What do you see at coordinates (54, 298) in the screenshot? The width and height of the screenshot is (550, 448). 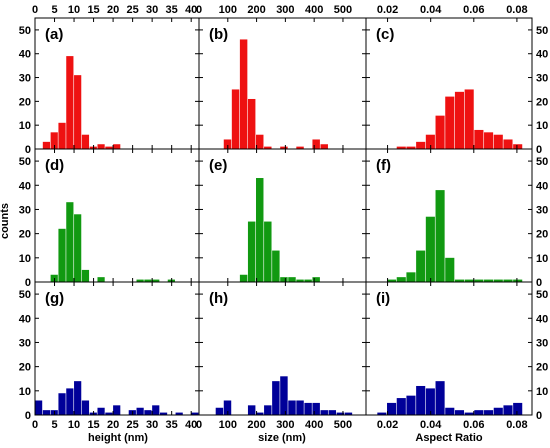 I see `panel-label: (g)` at bounding box center [54, 298].